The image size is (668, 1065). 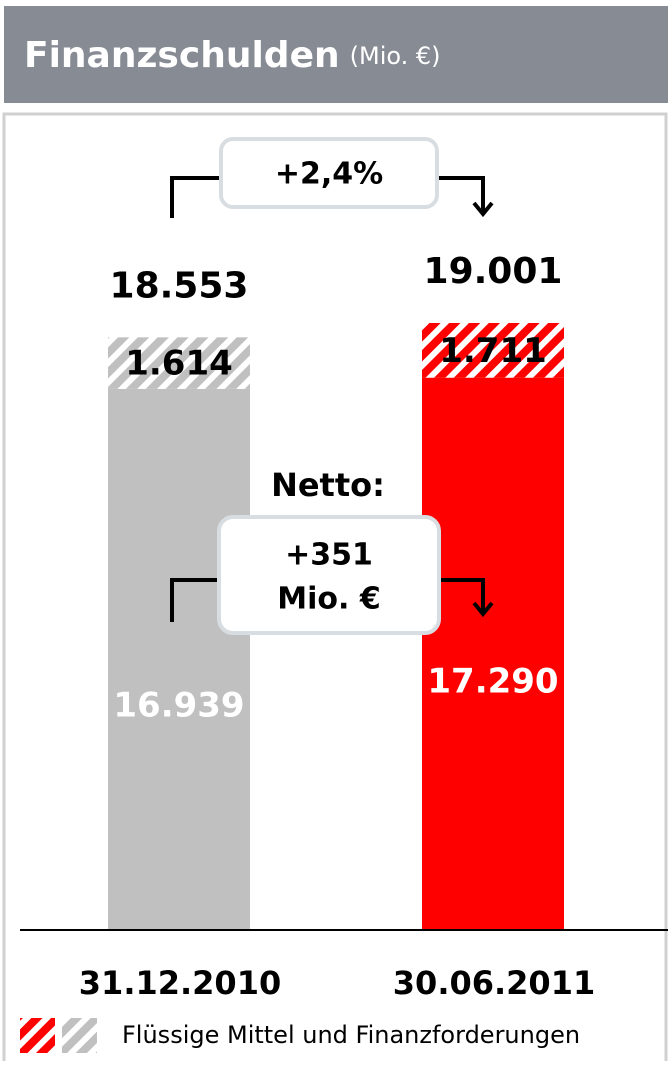 I want to click on change-label: +2,4%, so click(x=329, y=174).